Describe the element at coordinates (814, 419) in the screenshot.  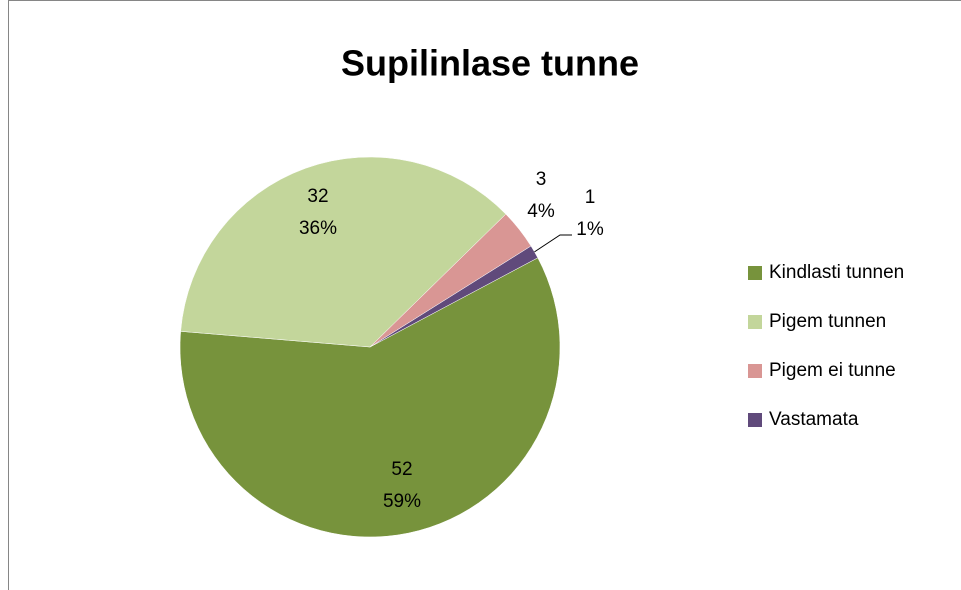
I see `legend-label: Vastamata` at that location.